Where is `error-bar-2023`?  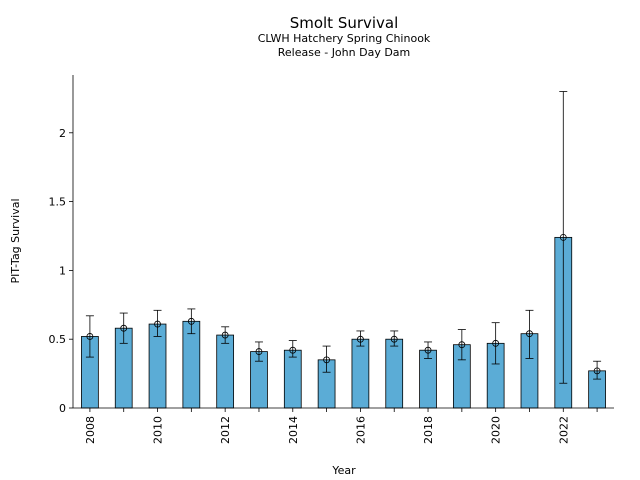 error-bar-2023 is located at coordinates (597, 370).